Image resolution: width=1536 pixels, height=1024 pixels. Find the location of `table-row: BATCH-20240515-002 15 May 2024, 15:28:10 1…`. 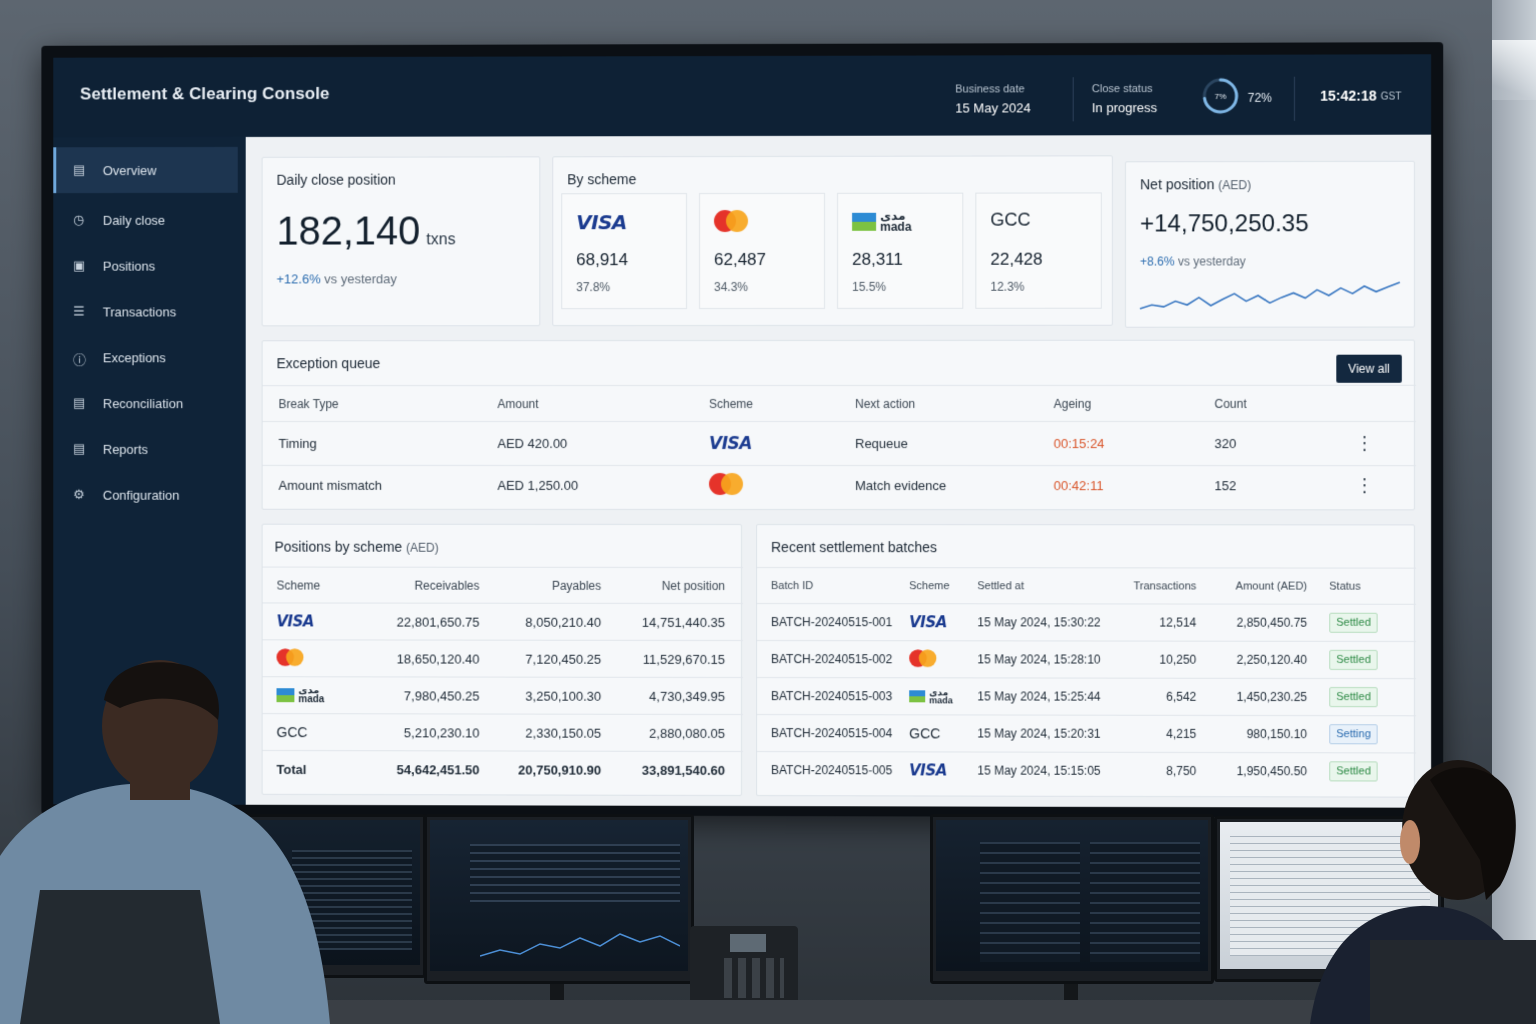

table-row: BATCH-20240515-002 15 May 2024, 15:28:10 1… is located at coordinates (1086, 659).